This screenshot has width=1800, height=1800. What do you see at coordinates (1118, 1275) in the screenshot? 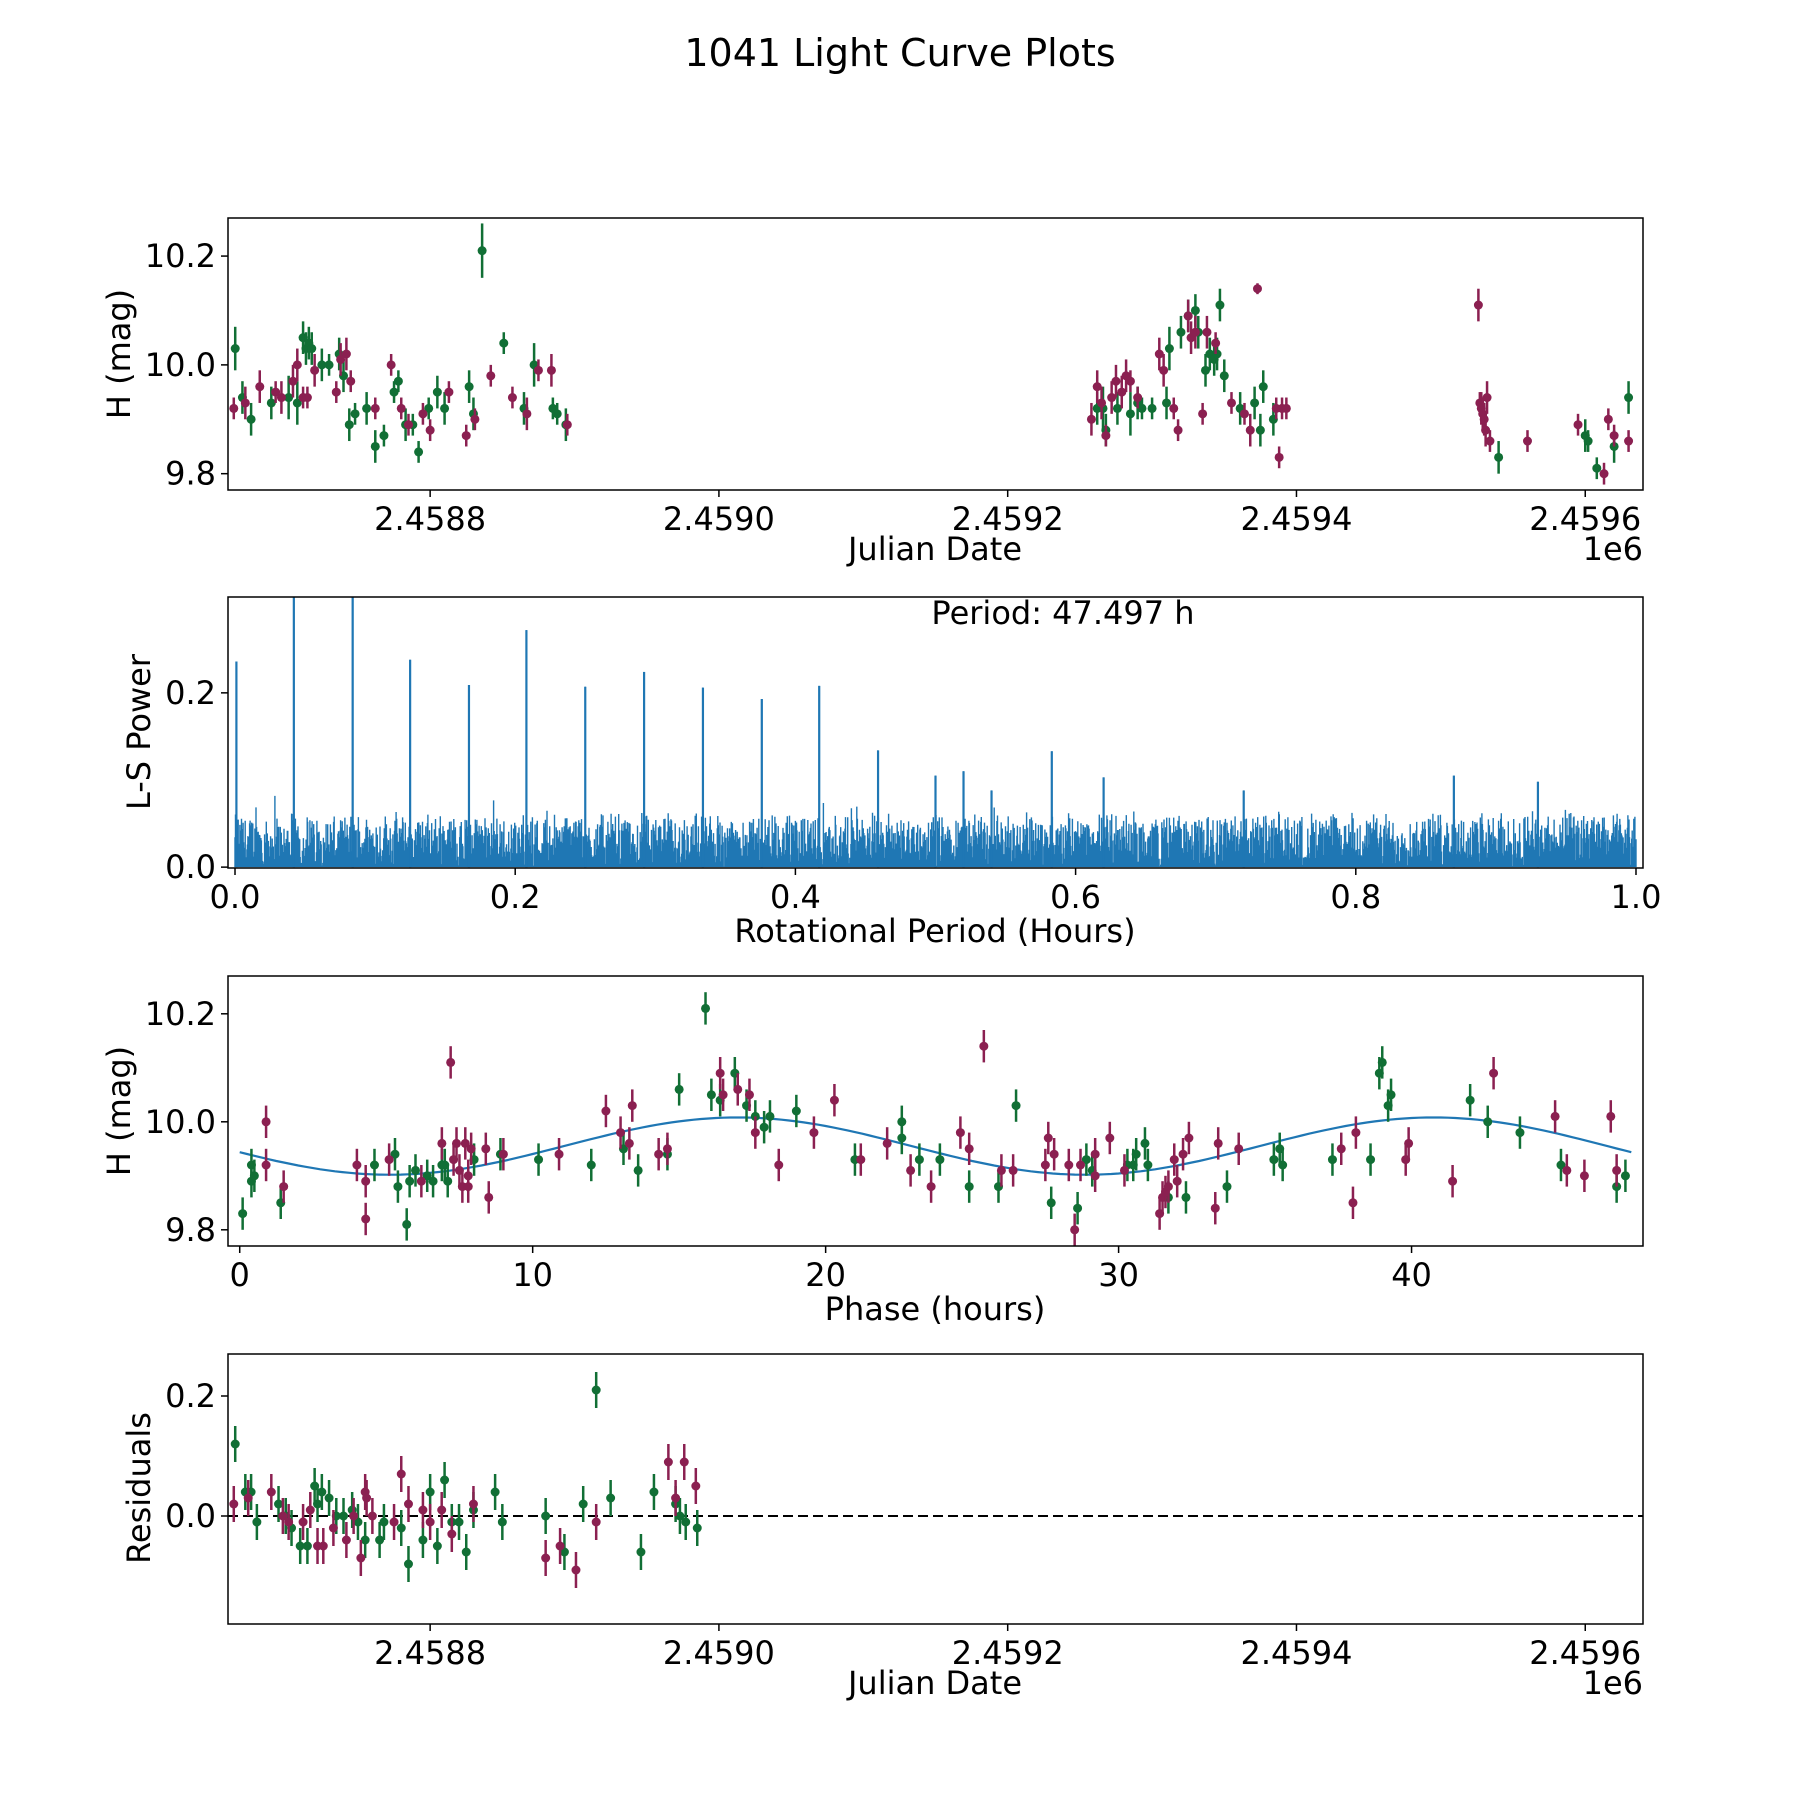
I see `phased-x-tick-label: 30` at bounding box center [1118, 1275].